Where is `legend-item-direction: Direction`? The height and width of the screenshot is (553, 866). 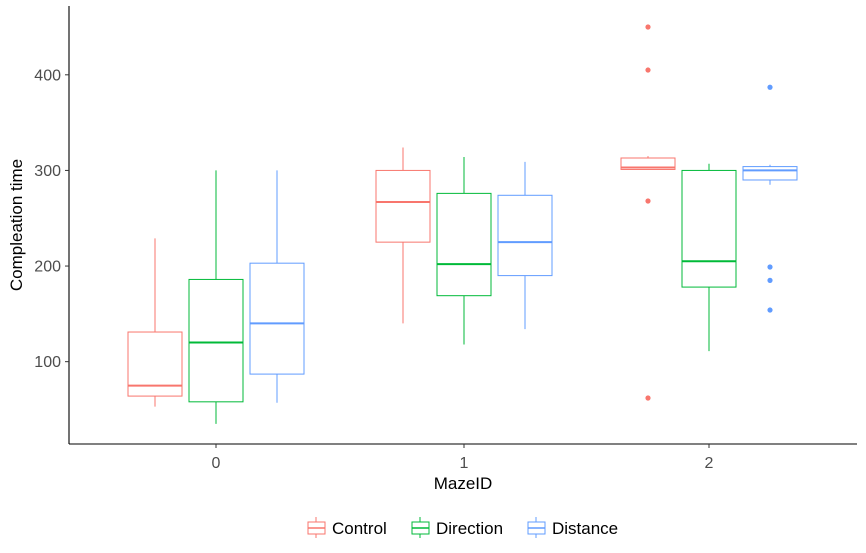 legend-item-direction: Direction is located at coordinates (457, 527).